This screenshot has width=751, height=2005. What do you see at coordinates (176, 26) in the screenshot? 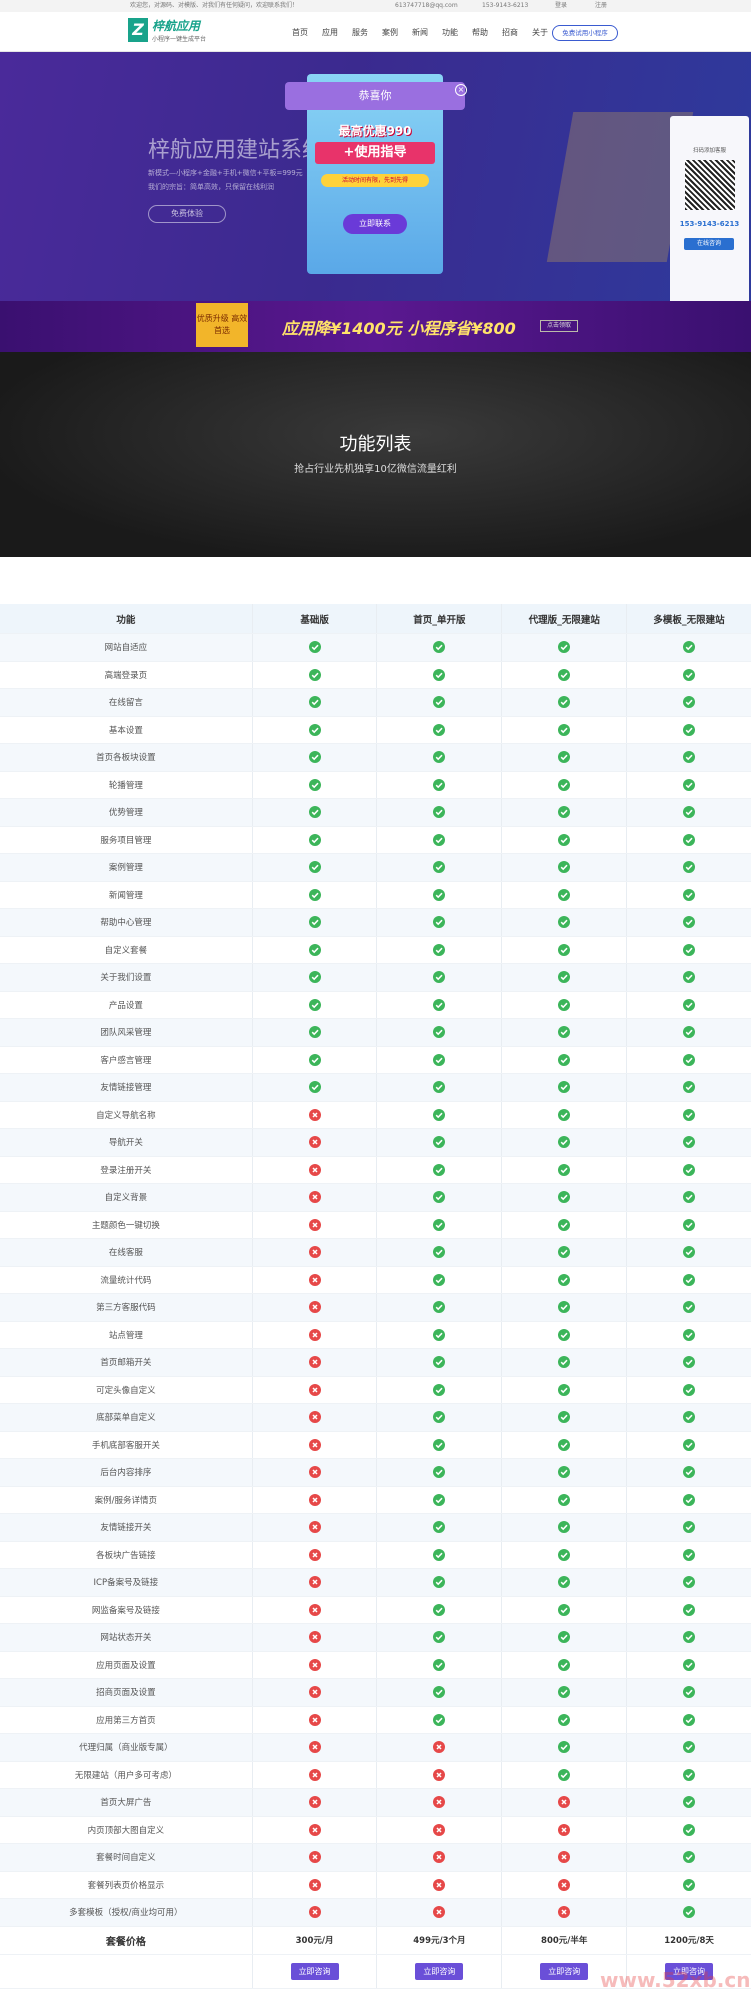
I see `logo: 梓航应用` at bounding box center [176, 26].